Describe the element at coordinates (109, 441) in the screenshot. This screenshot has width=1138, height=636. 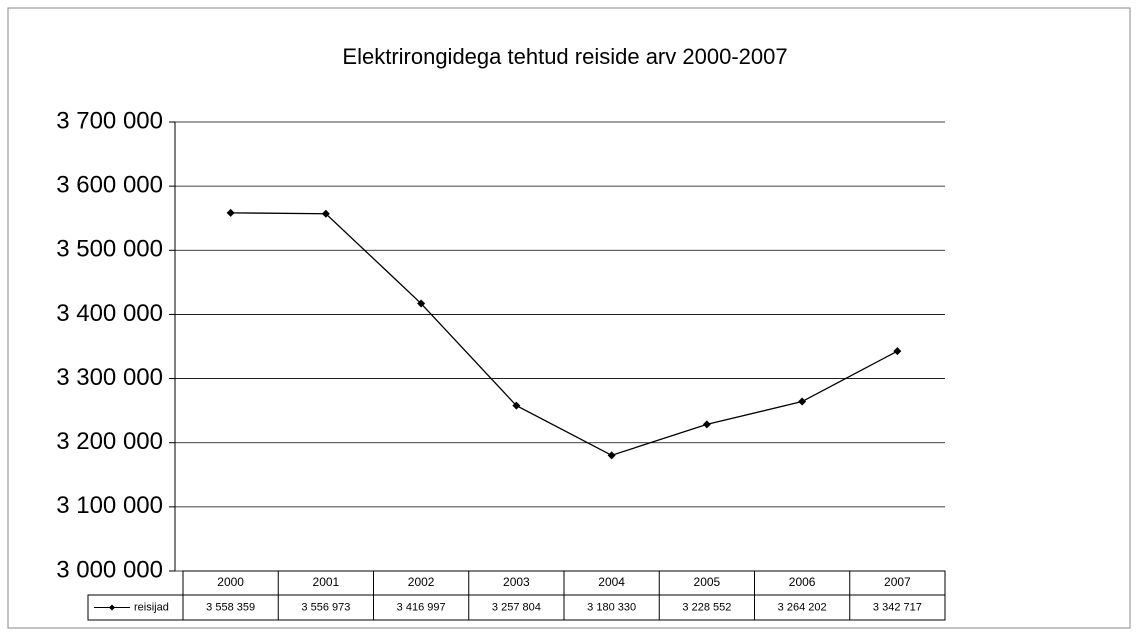
I see `y-tick-label: 3 200 000` at that location.